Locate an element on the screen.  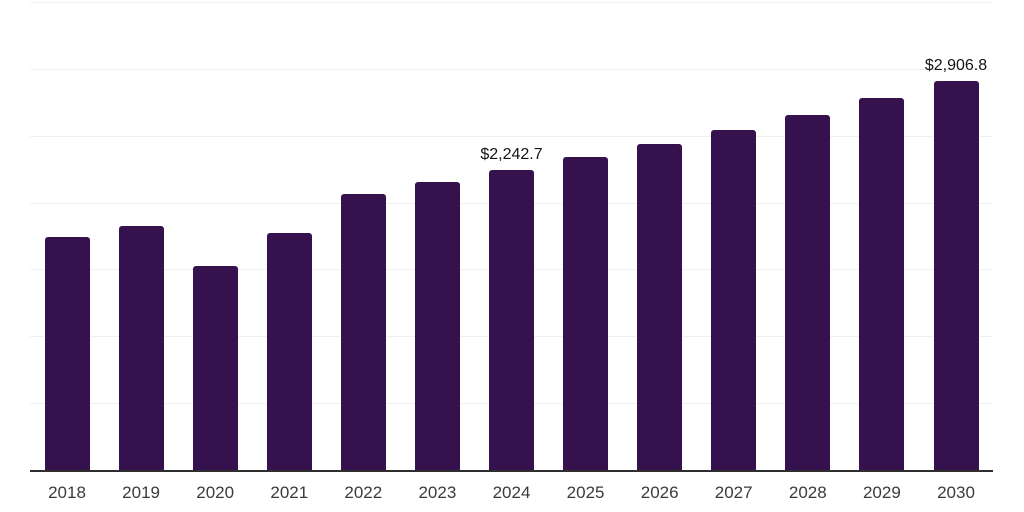
x-tick-label-2030: 2030 is located at coordinates (956, 492).